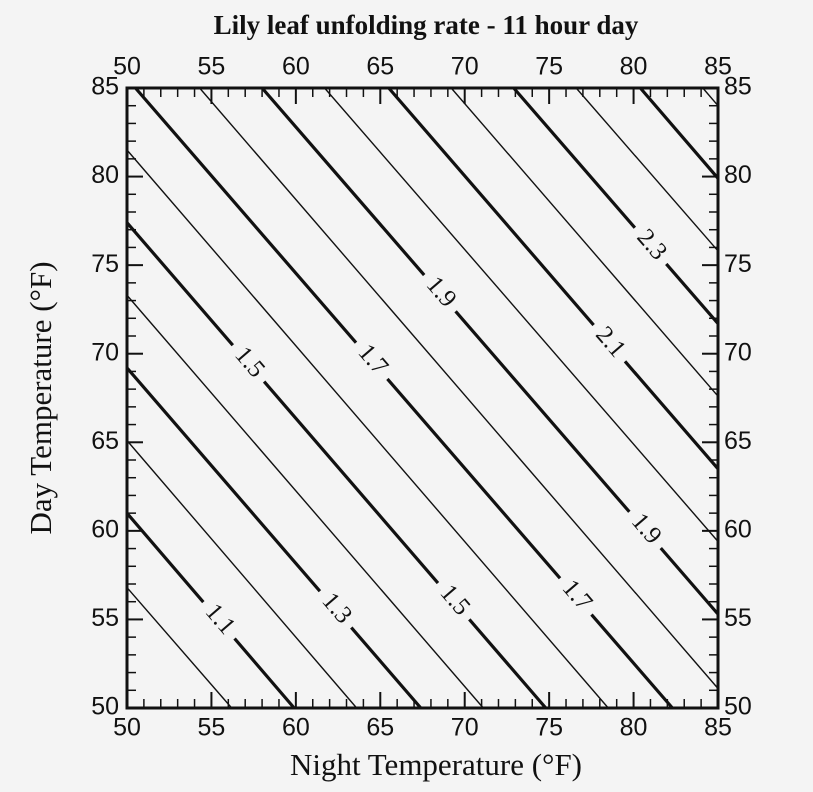  Describe the element at coordinates (738, 618) in the screenshot. I see `y-tick-label-right: 55` at that location.